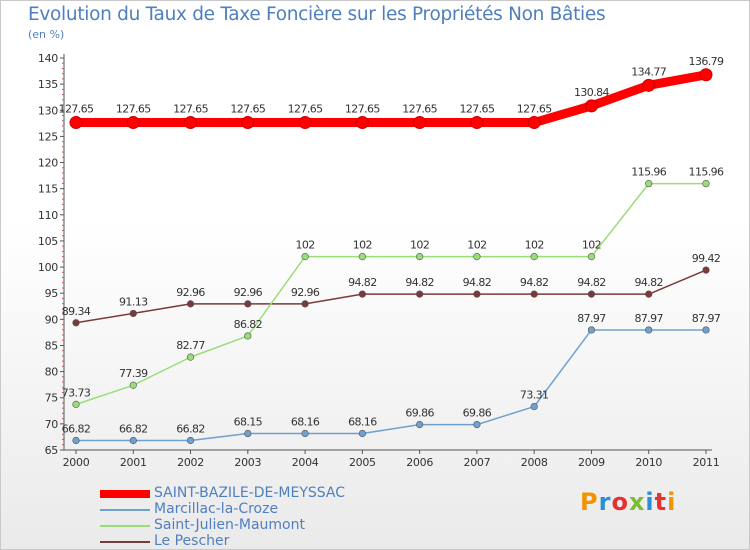 This screenshot has height=550, width=750. Describe the element at coordinates (48, 84) in the screenshot. I see `y-tick-label: 135` at that location.